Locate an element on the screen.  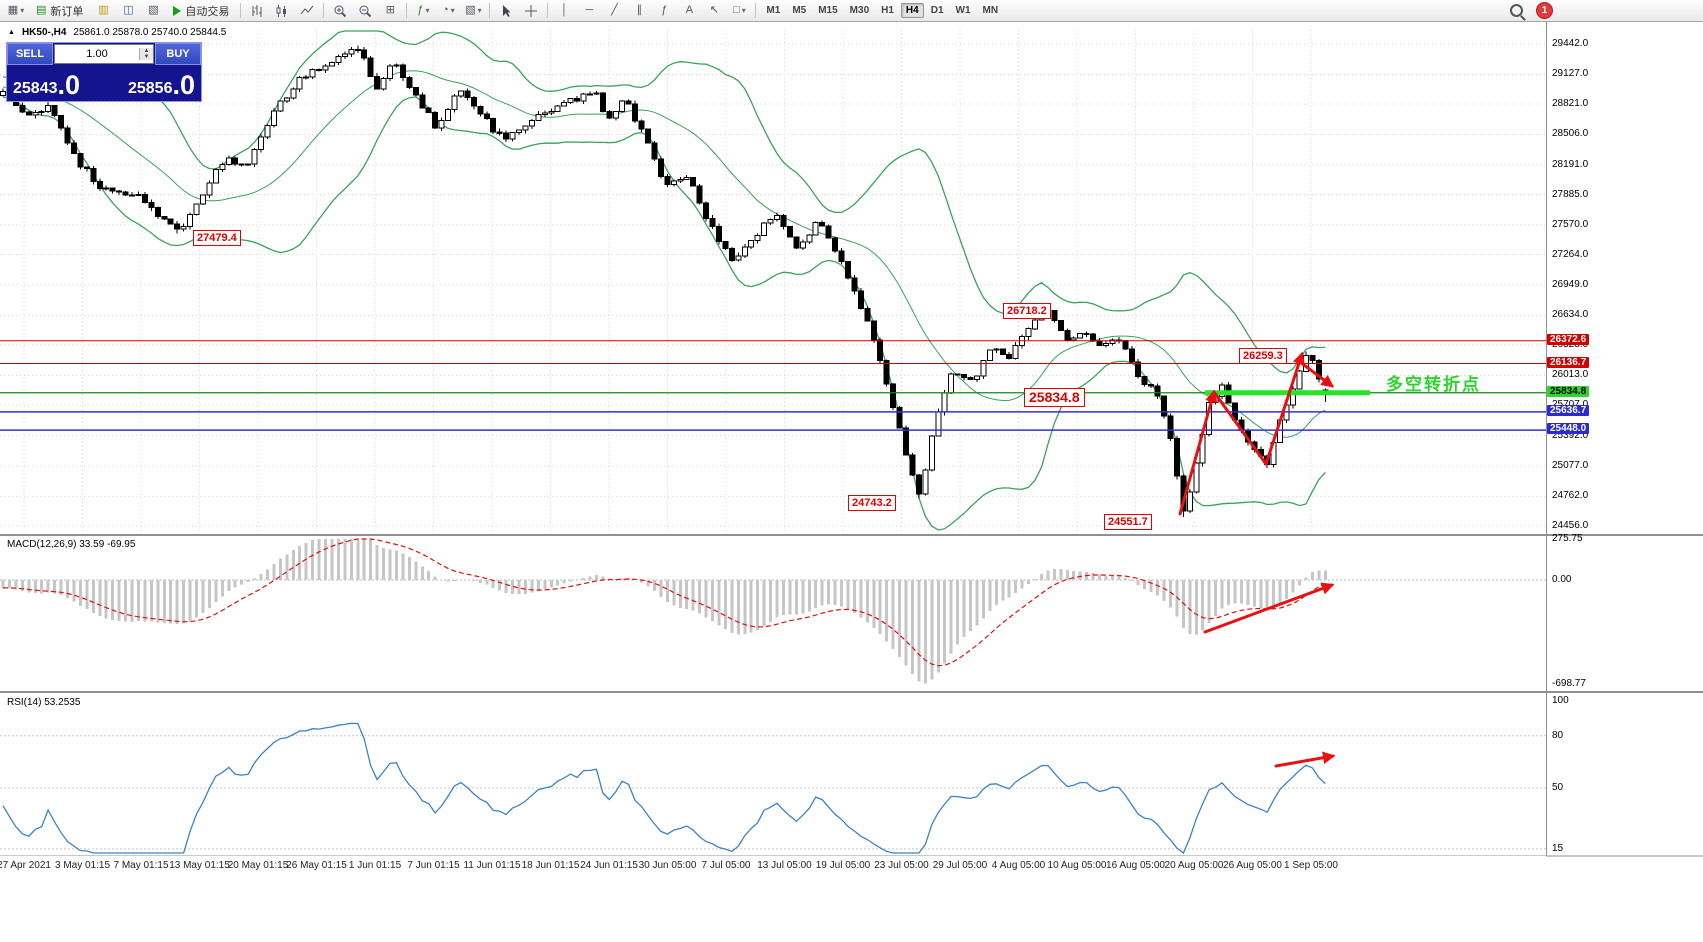
timeframe-mn-button: MN is located at coordinates (990, 10).